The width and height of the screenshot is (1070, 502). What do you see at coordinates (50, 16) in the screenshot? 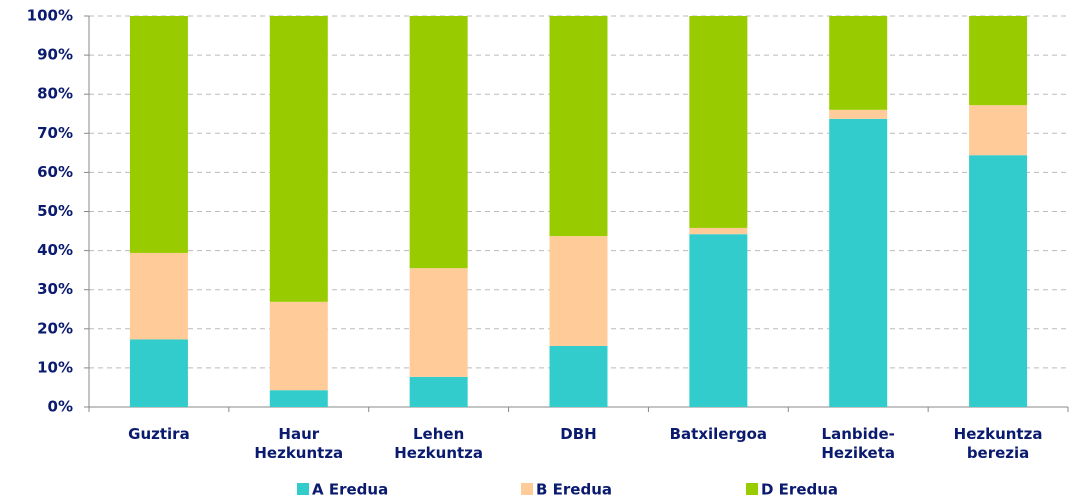
I see `y-tick-label: 100%` at bounding box center [50, 16].